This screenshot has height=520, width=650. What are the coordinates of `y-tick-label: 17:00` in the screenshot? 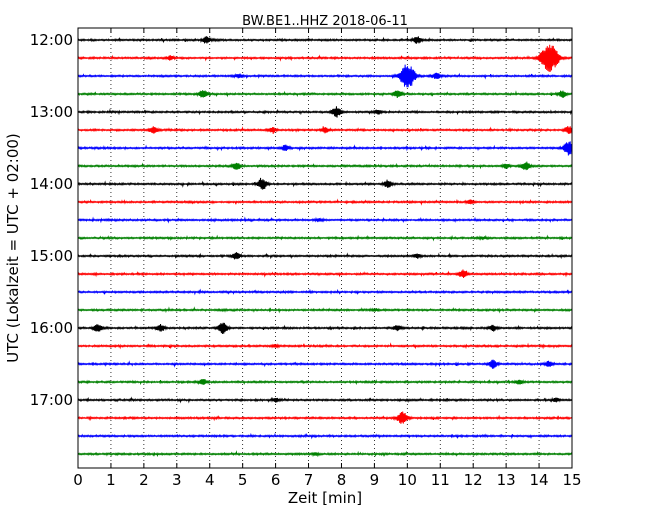 It's located at (51, 400).